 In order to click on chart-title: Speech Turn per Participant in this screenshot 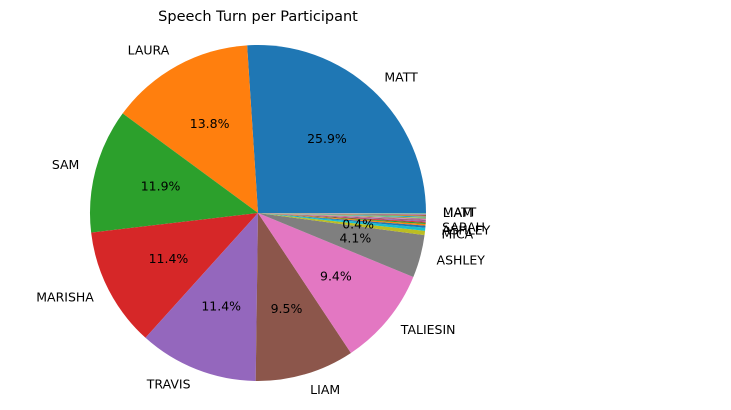, I will do `click(258, 17)`.